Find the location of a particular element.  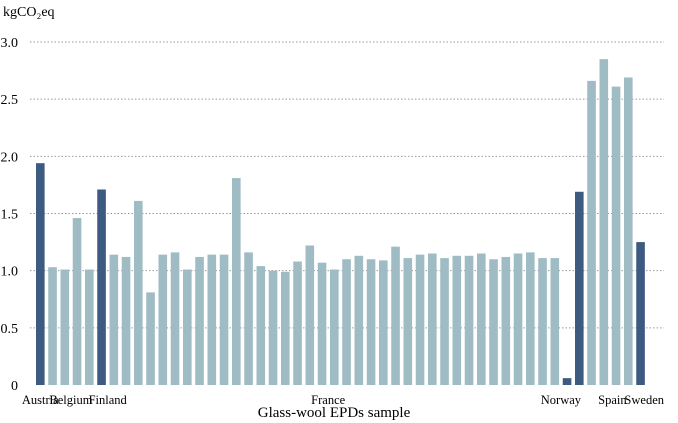

category-label: Spain is located at coordinates (612, 400).